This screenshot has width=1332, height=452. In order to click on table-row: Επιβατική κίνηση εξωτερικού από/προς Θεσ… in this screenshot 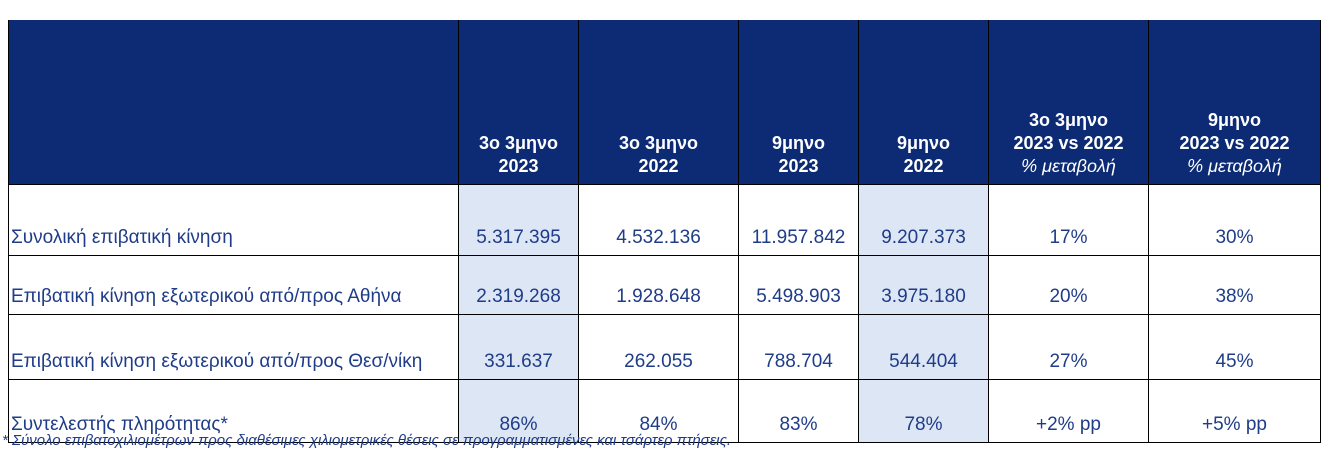, I will do `click(664, 347)`.